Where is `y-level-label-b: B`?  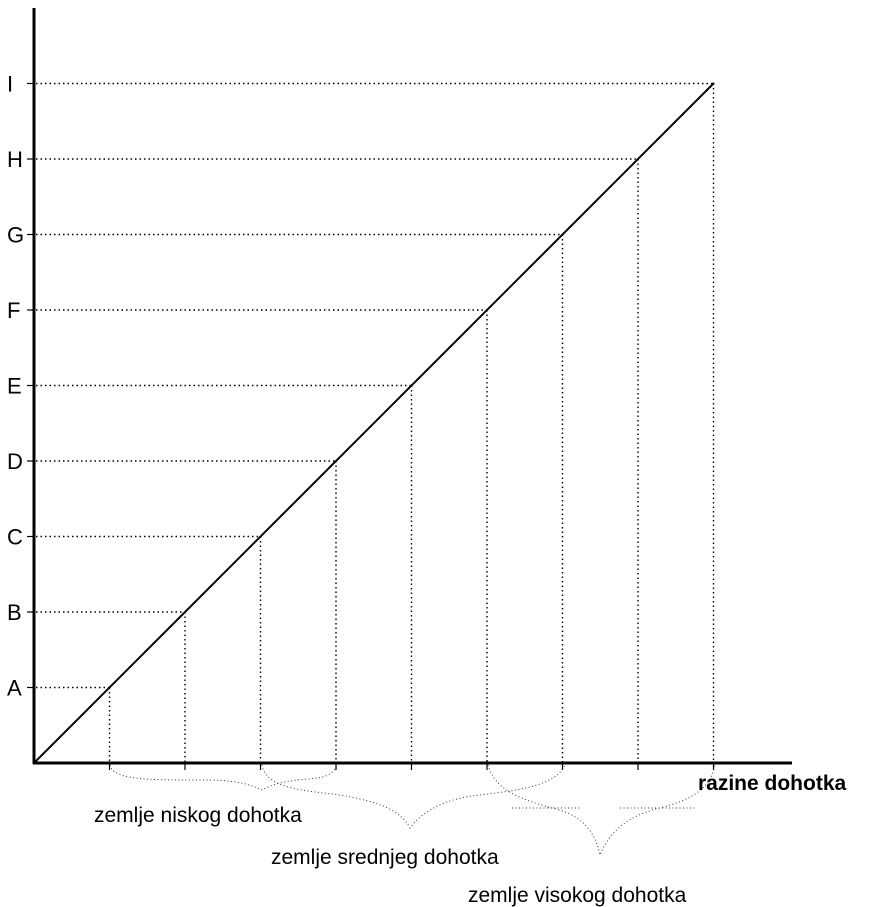
y-level-label-b: B is located at coordinates (14, 612).